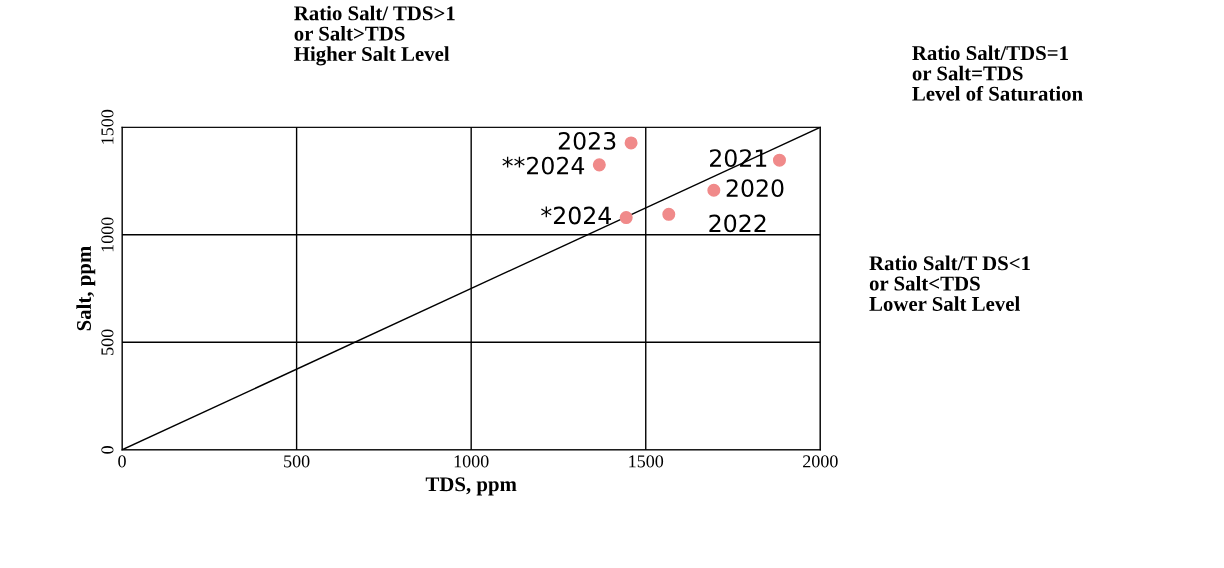 This screenshot has height=568, width=1224. I want to click on y-axis-title: Salt, ppm, so click(86, 288).